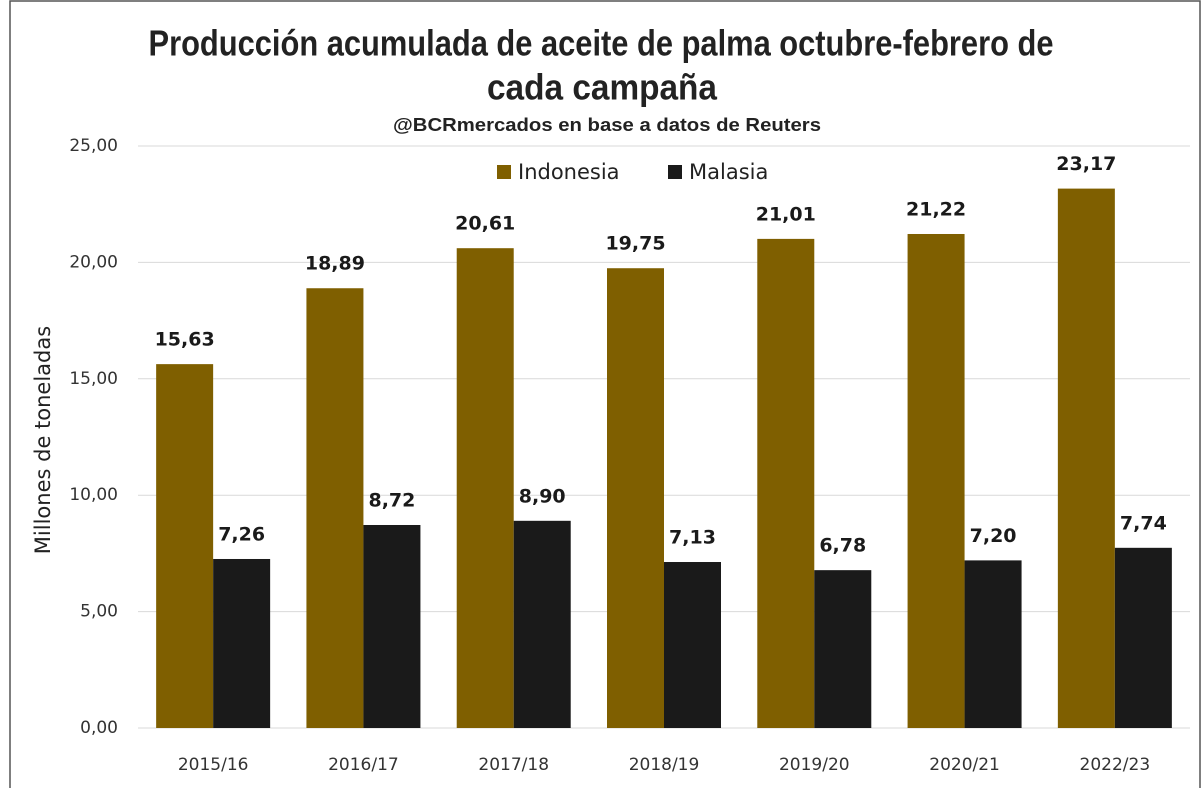 This screenshot has height=788, width=1201. I want to click on data-label: 7,74, so click(1143, 523).